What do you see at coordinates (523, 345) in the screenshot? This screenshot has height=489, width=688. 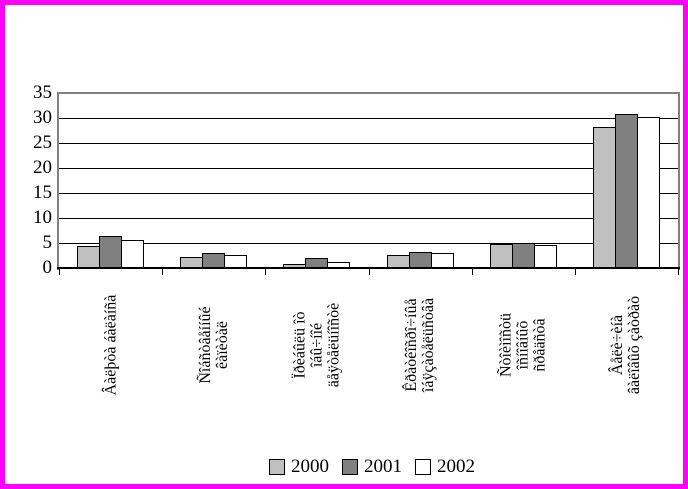 I see `category-label: Ñòîèìîñòü îñíîâíûõ ñðåäñòâ` at bounding box center [523, 345].